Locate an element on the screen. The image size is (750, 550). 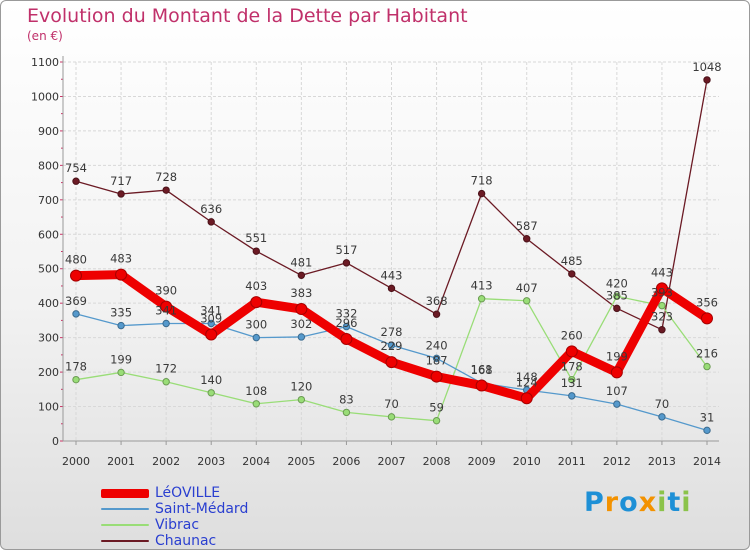
legend-label: Saint-Médard is located at coordinates (202, 509).